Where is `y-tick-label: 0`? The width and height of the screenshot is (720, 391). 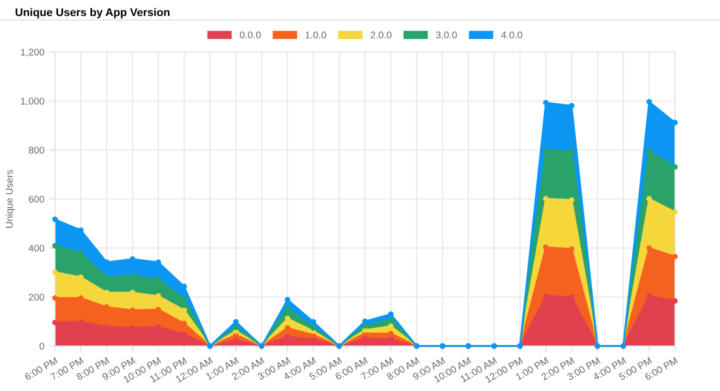
y-tick-label: 0 is located at coordinates (42, 346).